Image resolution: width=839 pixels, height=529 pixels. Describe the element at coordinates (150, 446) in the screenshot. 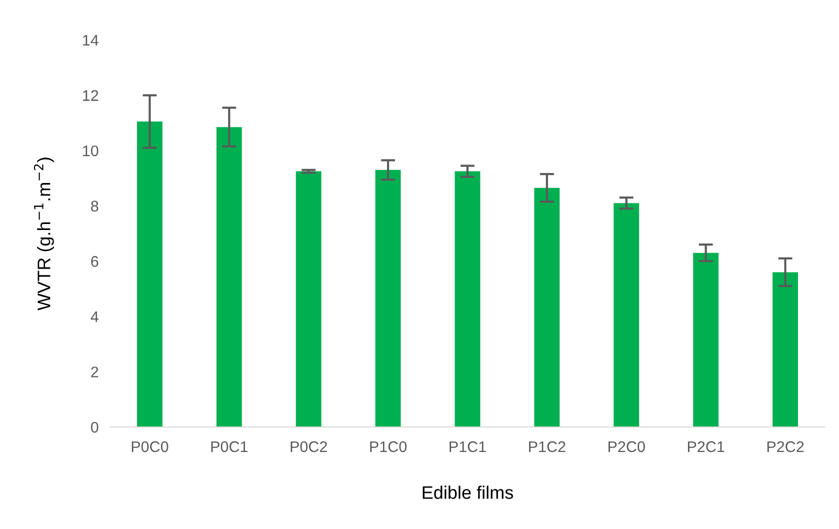

I see `x-tick-label: P0C0` at that location.